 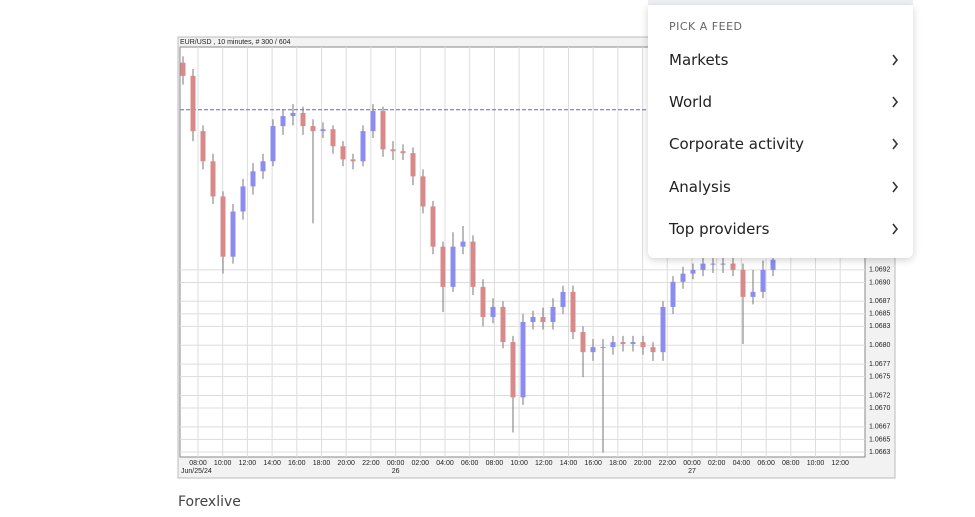 I want to click on menu-item: Top providers, so click(x=784, y=229).